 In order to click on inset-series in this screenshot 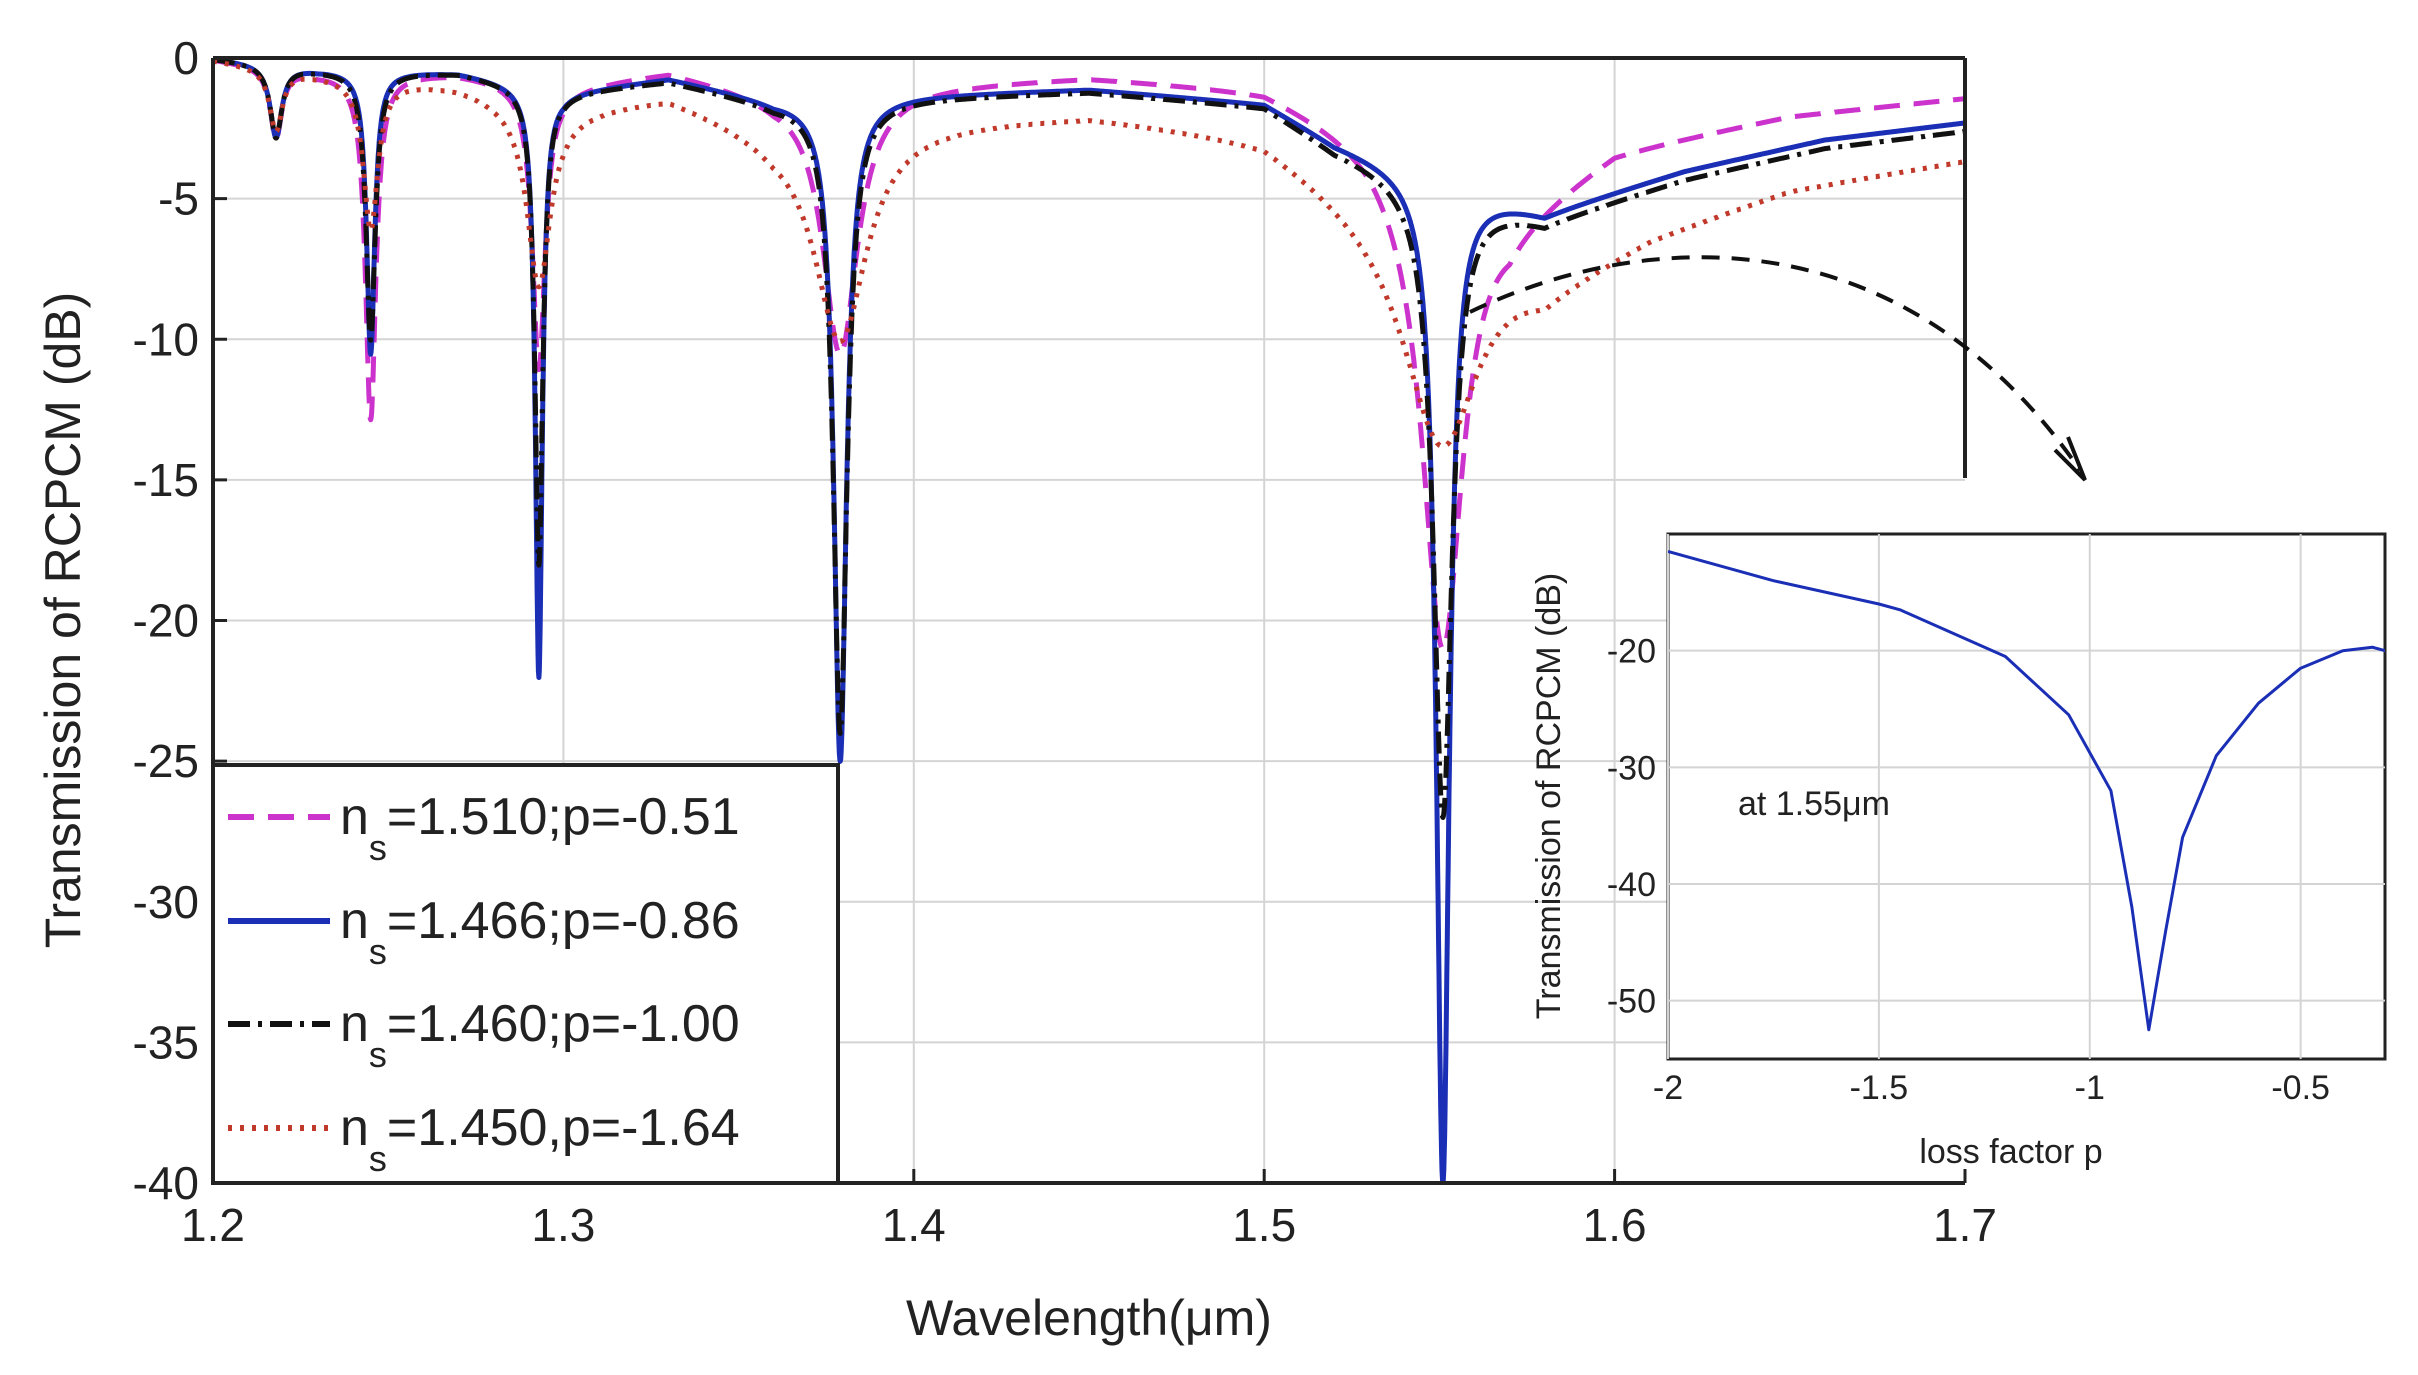, I will do `click(2026, 791)`.